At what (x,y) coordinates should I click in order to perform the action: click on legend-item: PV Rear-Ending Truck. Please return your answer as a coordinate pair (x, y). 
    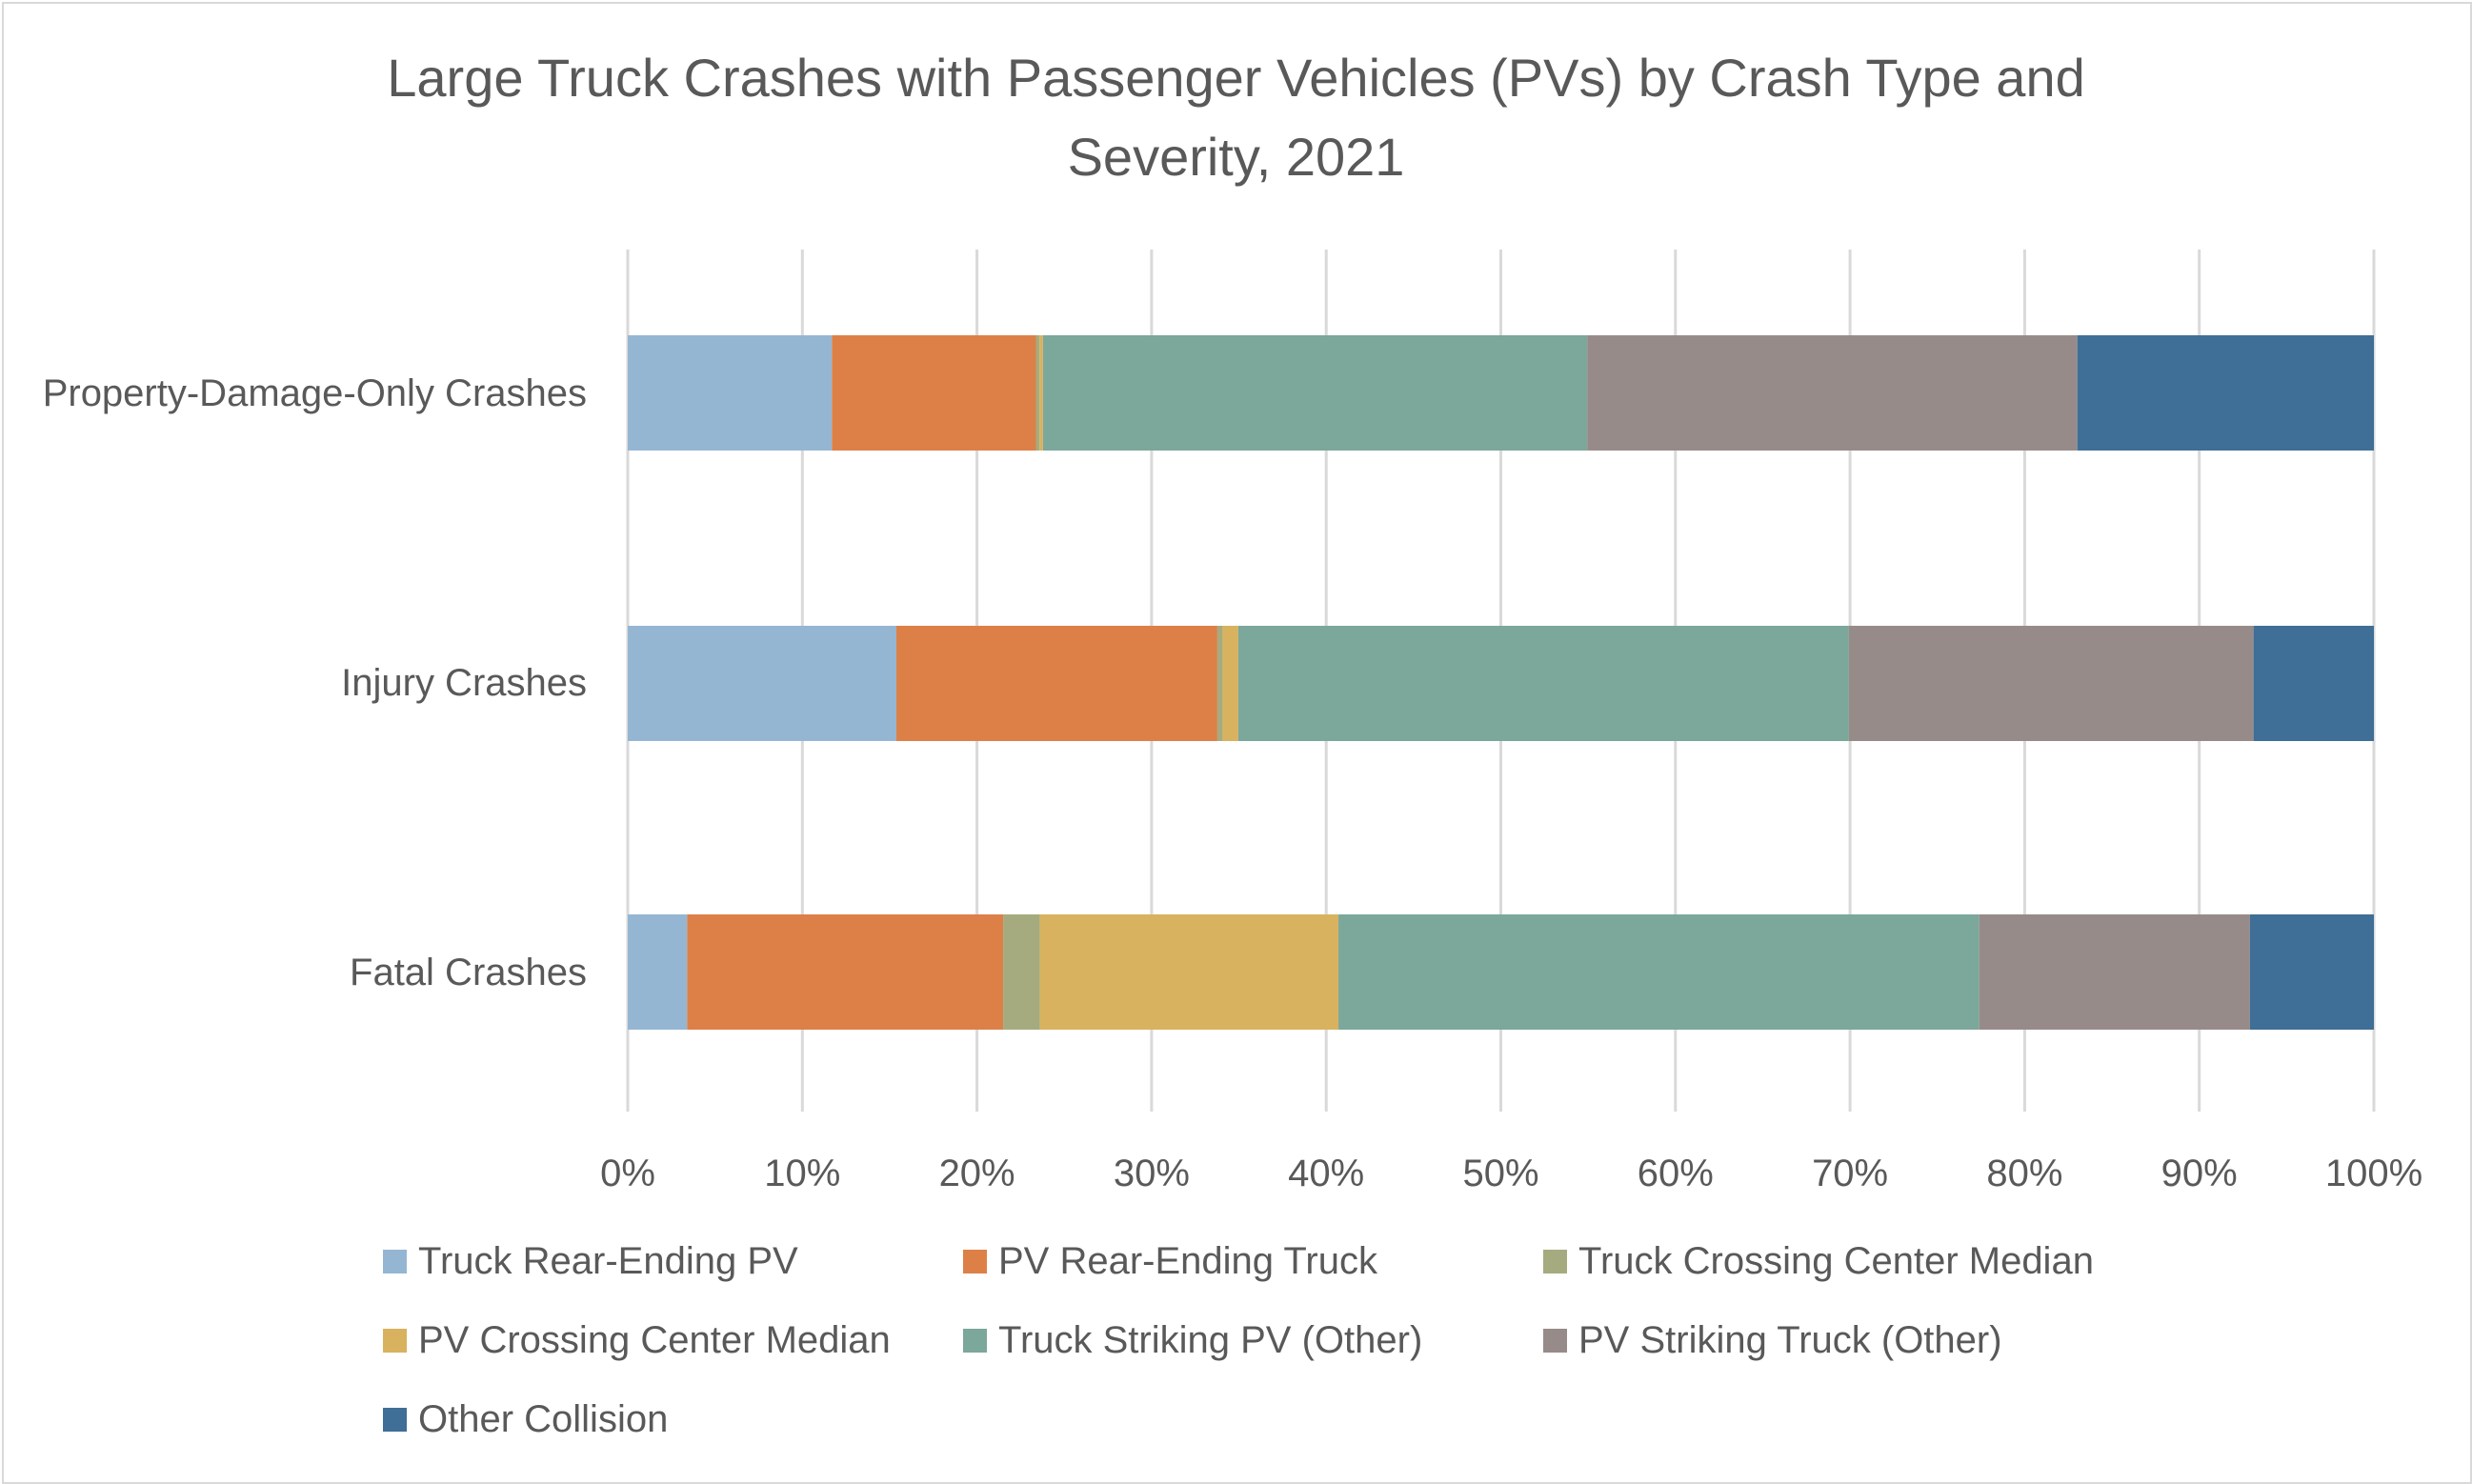
    Looking at the image, I should click on (1170, 1261).